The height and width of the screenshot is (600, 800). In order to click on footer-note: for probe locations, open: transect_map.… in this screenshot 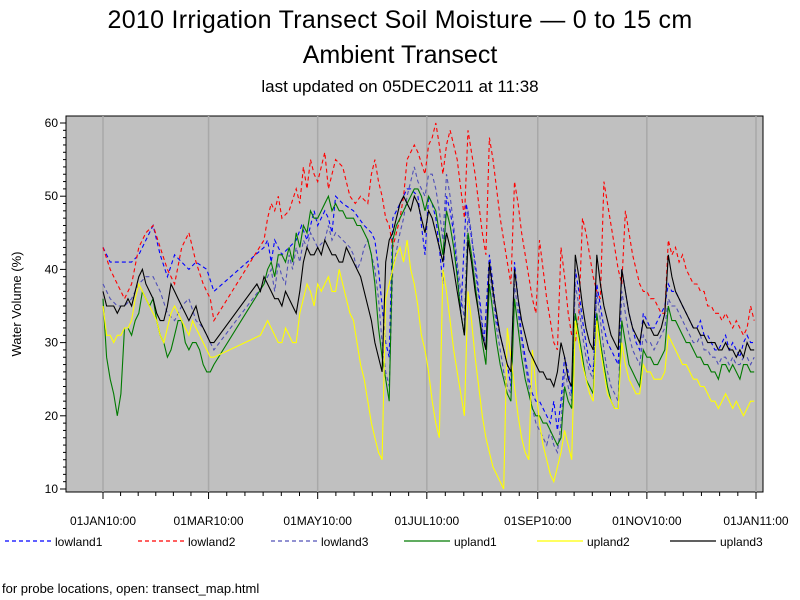, I will do `click(131, 588)`.